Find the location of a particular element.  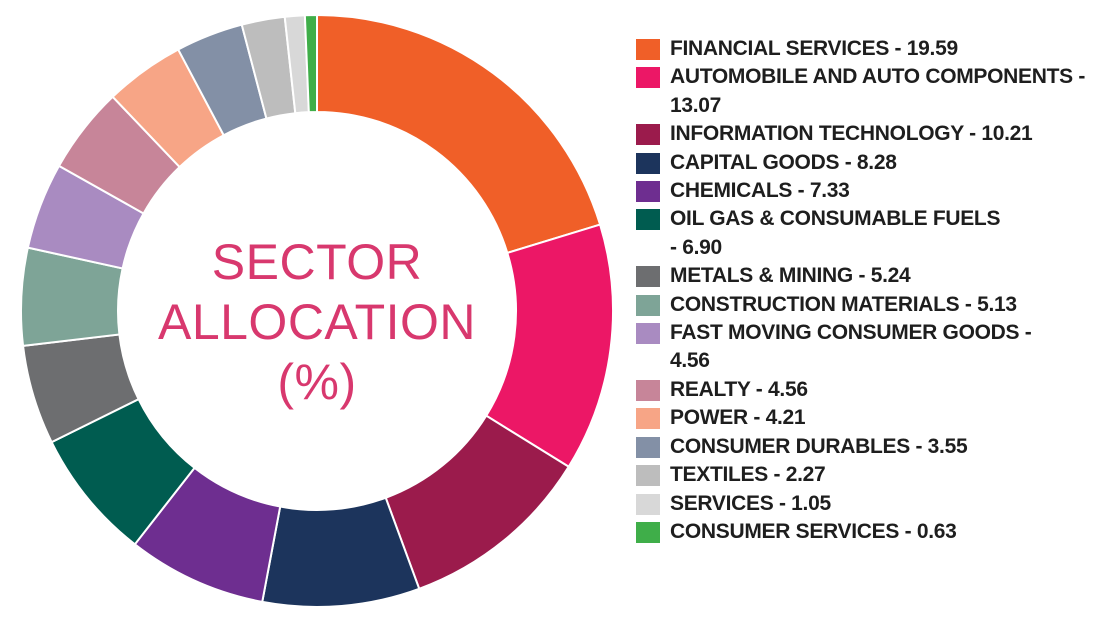

chart-title-line-3: (%) is located at coordinates (317, 382).